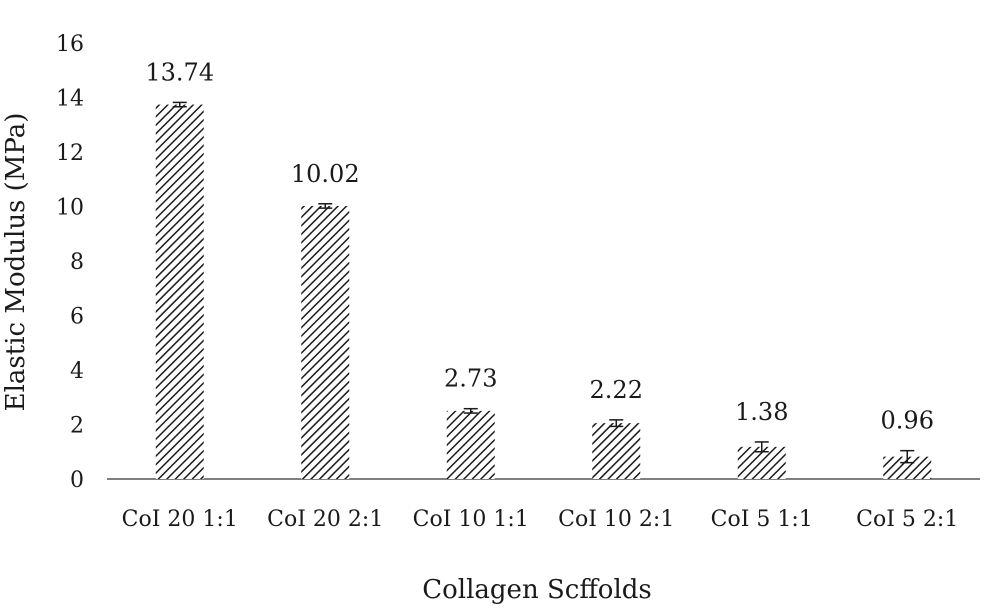 The height and width of the screenshot is (609, 1000). Describe the element at coordinates (180, 519) in the screenshot. I see `x-tick-label: CoI 20 1:1` at that location.